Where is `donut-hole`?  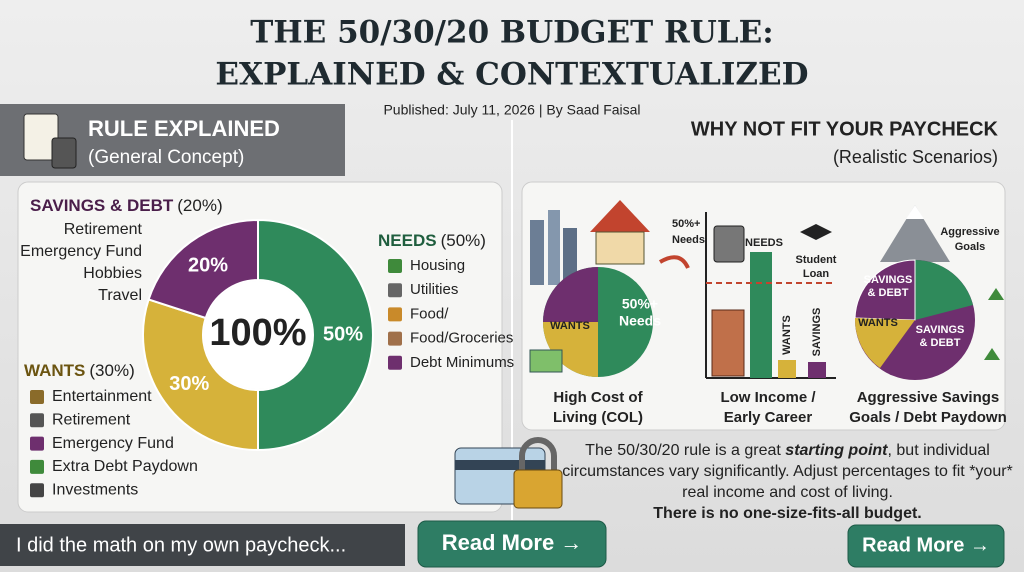
donut-hole is located at coordinates (258, 335).